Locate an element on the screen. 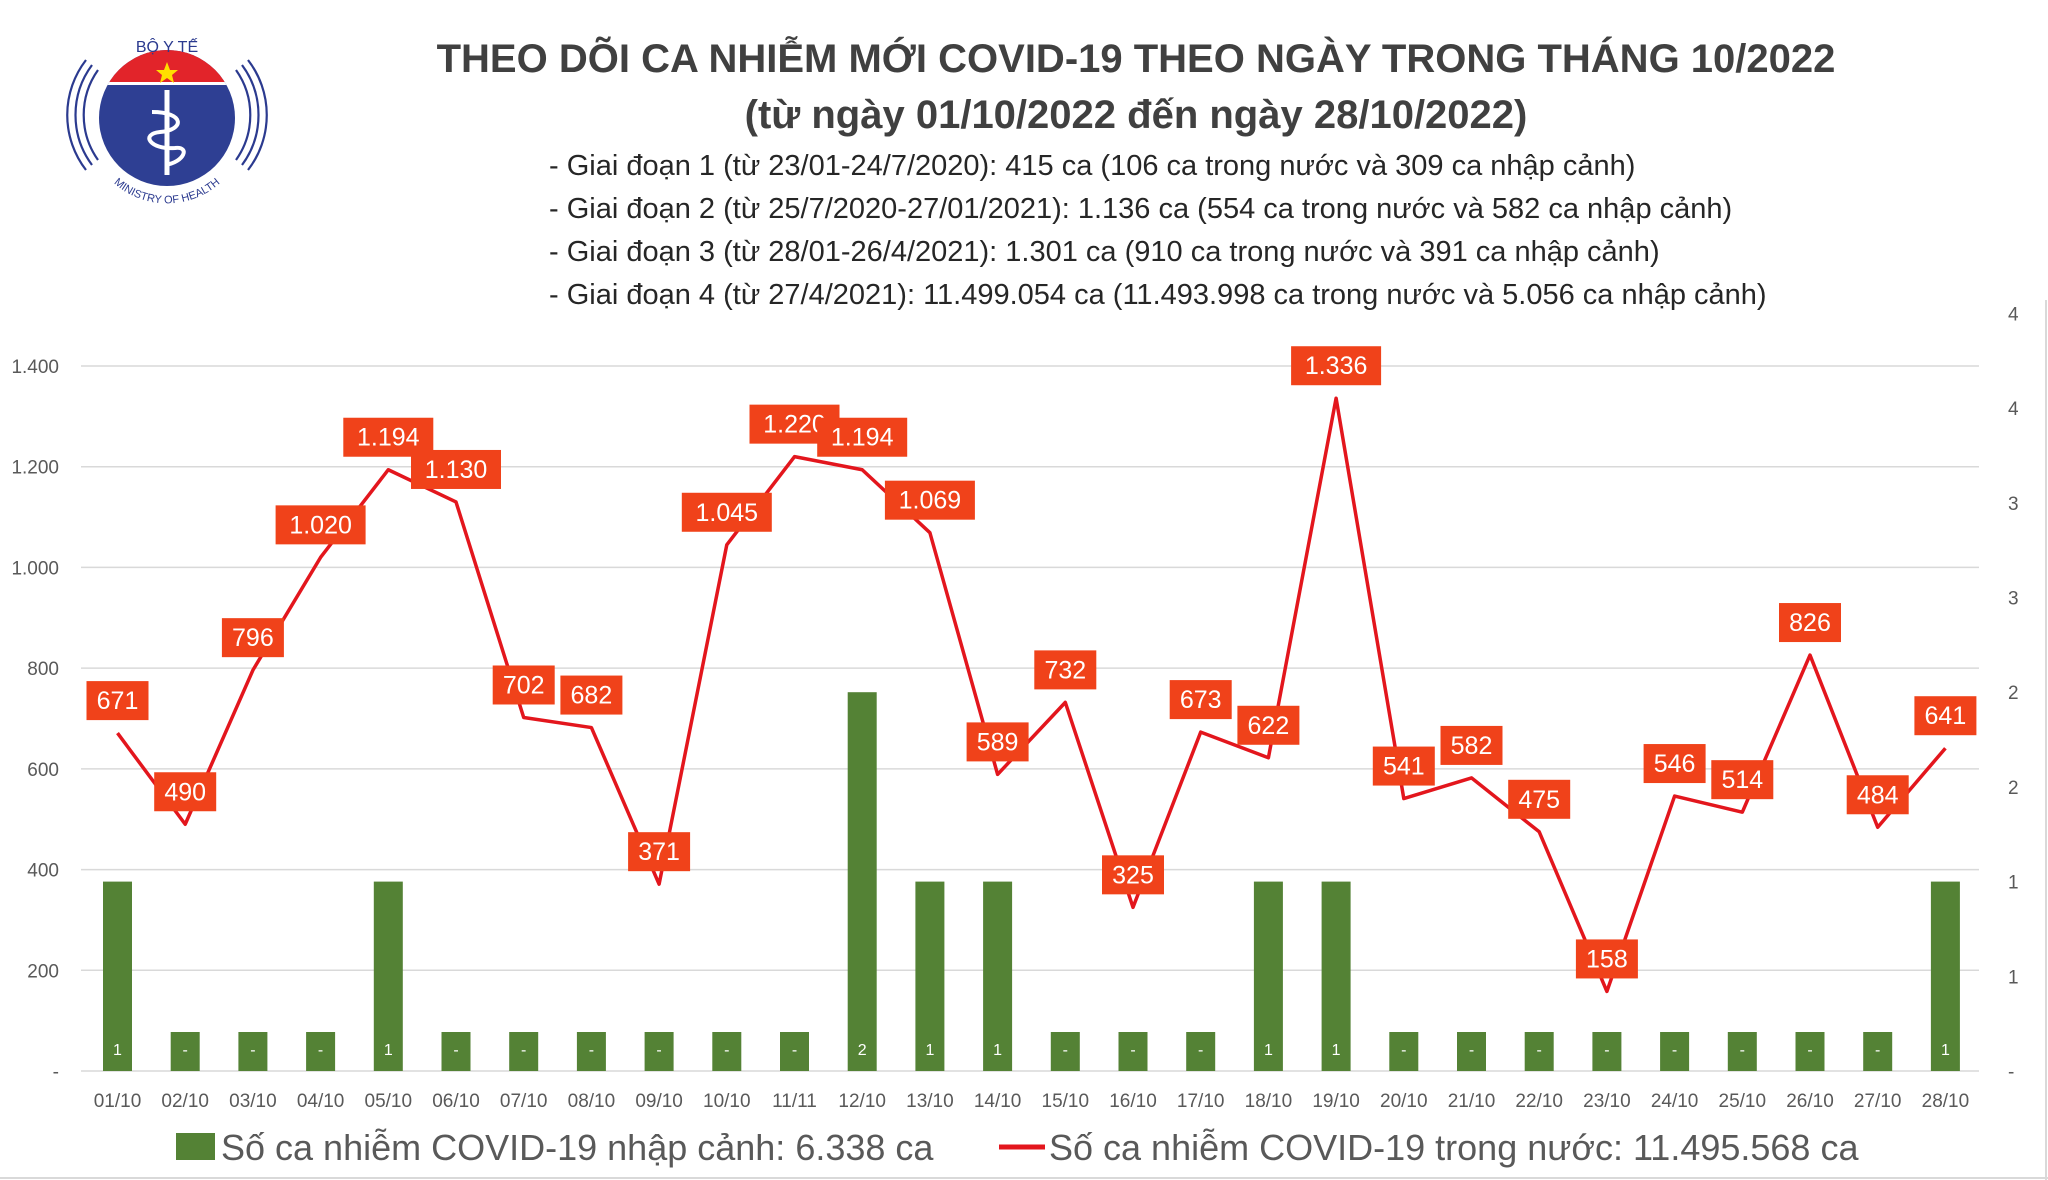  x-axis-tick: 22/10 is located at coordinates (1539, 1101).